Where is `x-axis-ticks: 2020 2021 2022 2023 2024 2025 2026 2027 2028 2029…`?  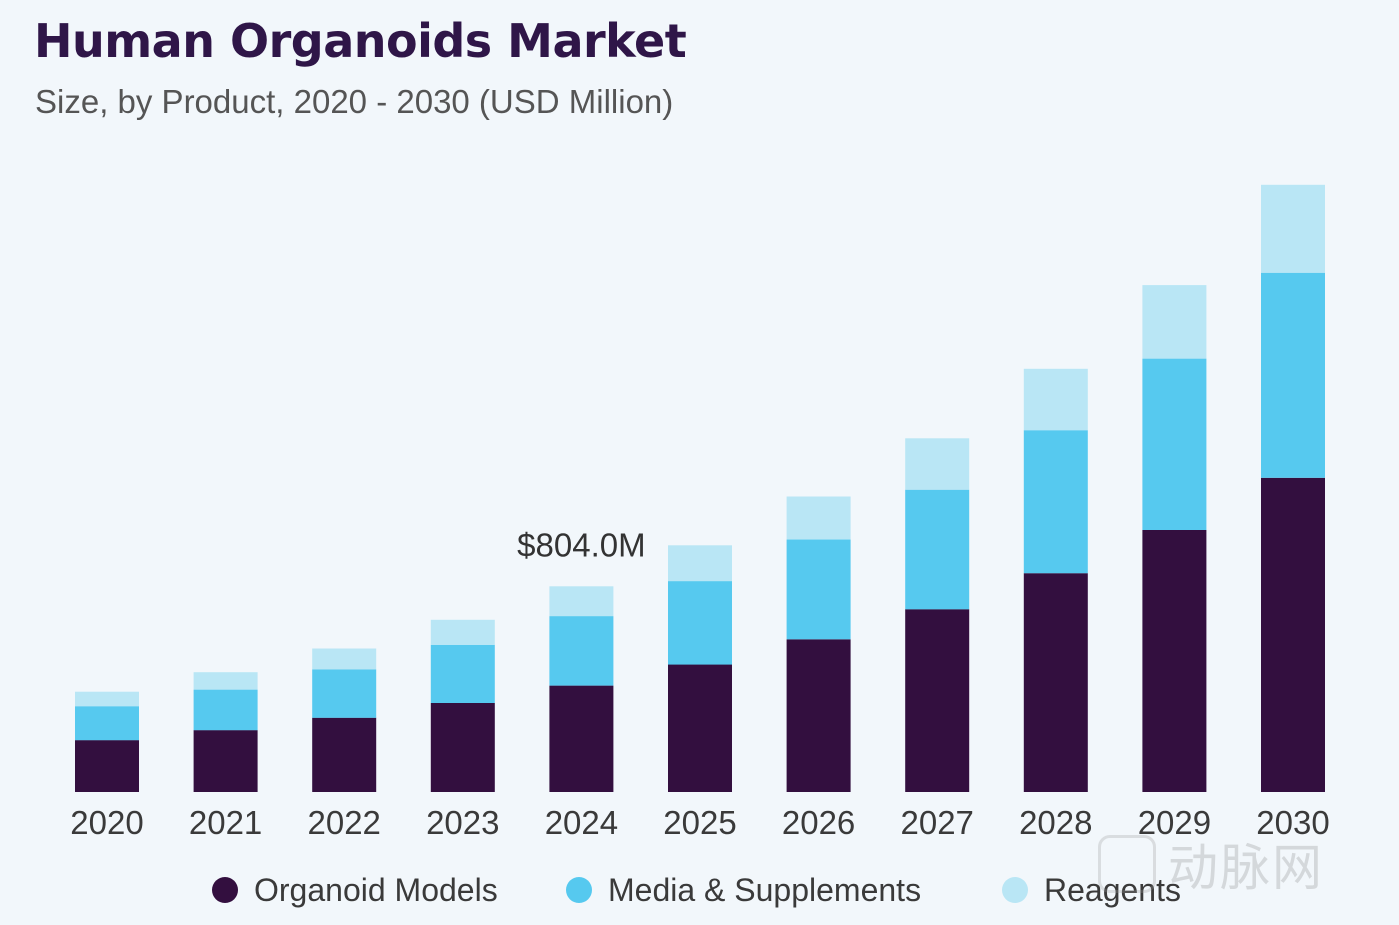
x-axis-ticks: 2020 2021 2022 2023 2024 2025 2026 2027 2028 2029… is located at coordinates (699, 822).